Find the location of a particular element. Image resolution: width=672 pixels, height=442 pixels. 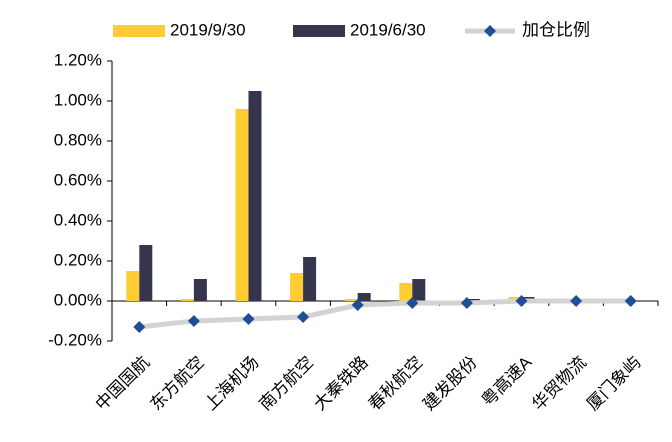

line is located at coordinates (385, 314).